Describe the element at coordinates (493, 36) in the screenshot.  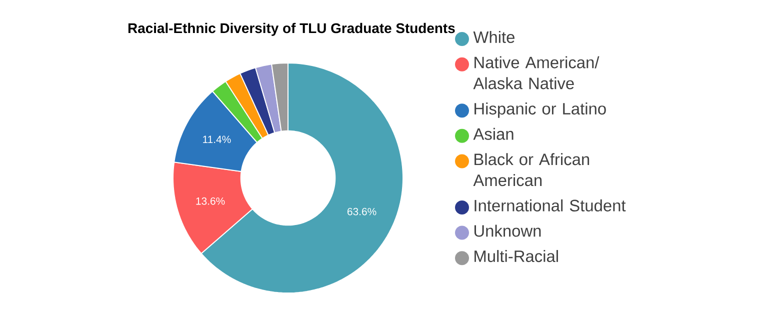
I see `legend-label: White` at that location.